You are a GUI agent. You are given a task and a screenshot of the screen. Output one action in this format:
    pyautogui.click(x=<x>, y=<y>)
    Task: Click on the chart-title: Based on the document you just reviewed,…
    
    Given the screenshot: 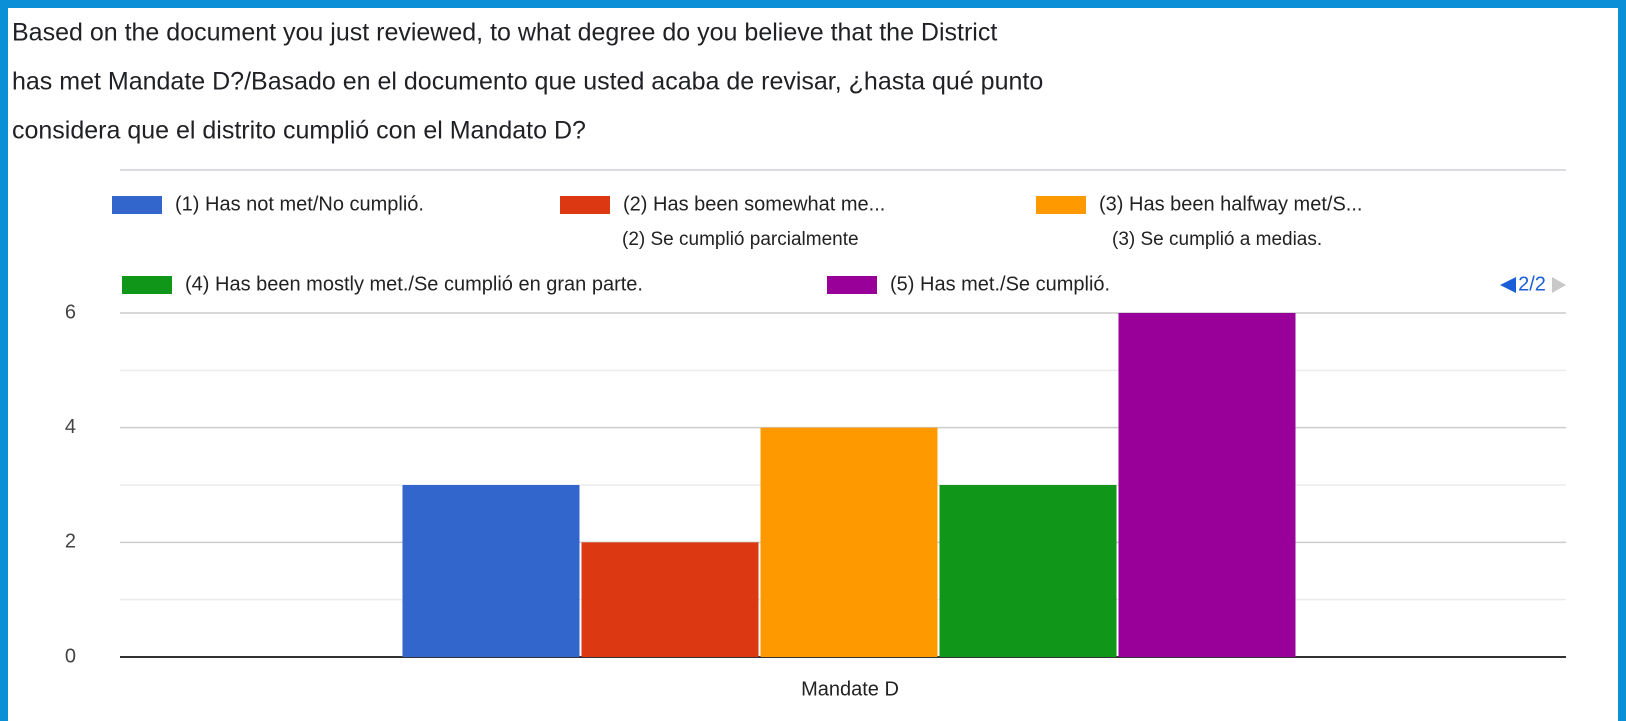 What is the action you would take?
    pyautogui.click(x=504, y=33)
    